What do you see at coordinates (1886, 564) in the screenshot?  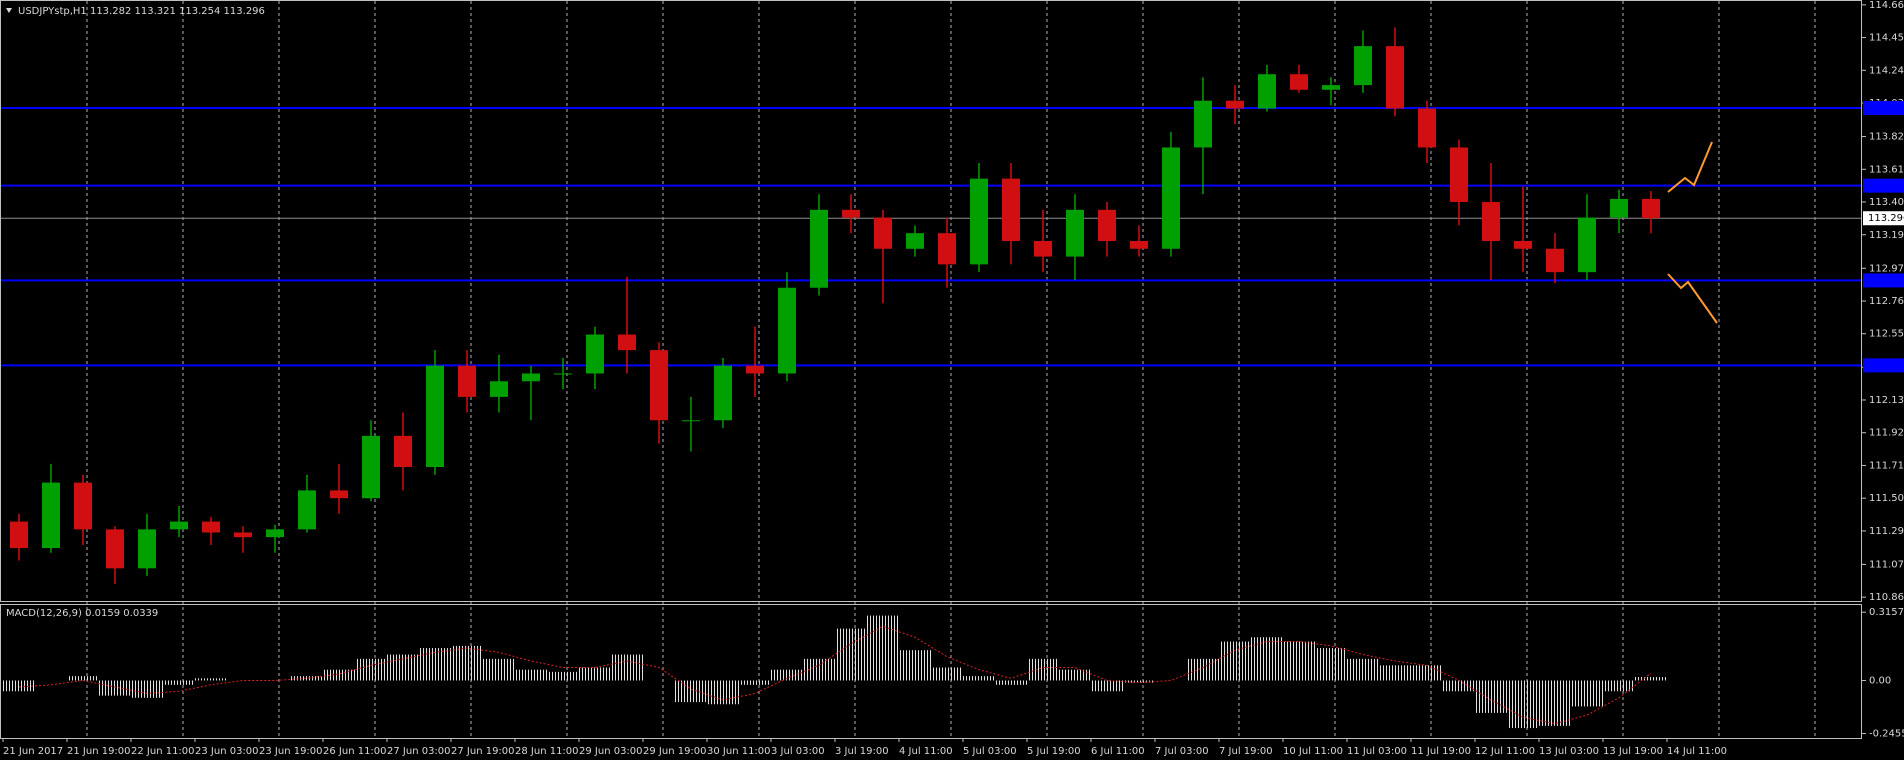 I see `y-tick-label: 111.075` at bounding box center [1886, 564].